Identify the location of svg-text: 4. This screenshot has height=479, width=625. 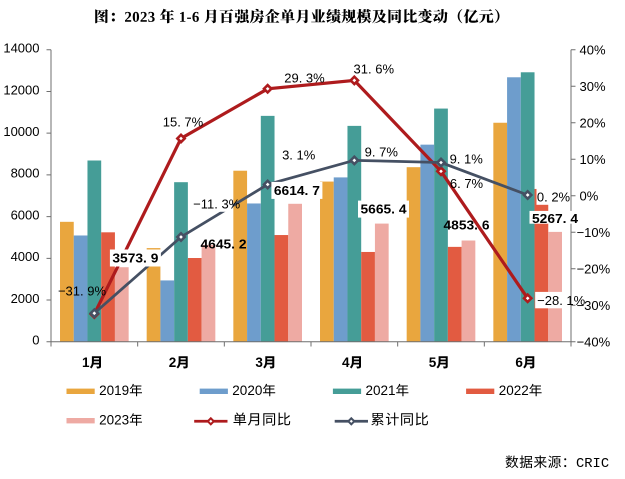
(346, 362).